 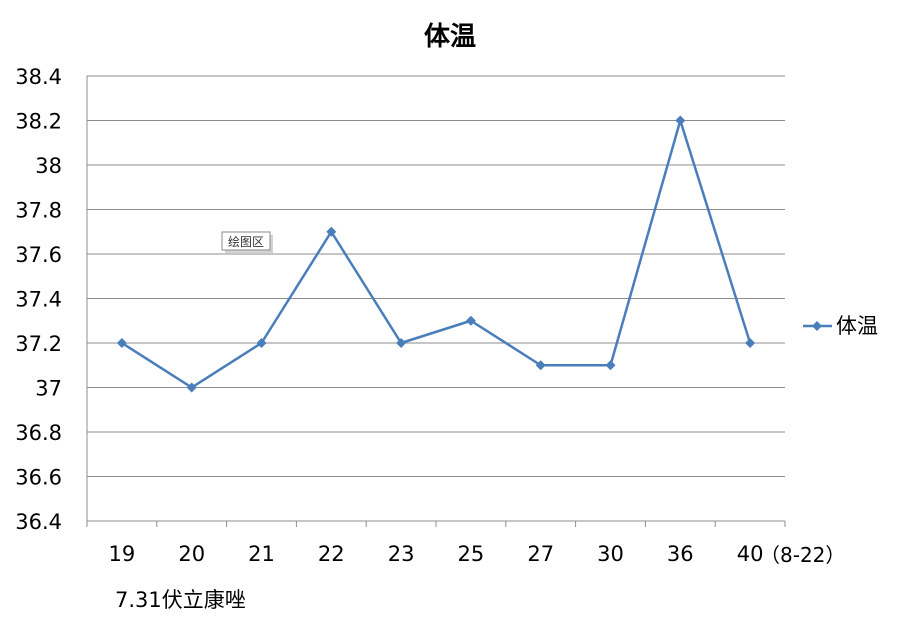 I want to click on y-tick-label: 37.4, so click(x=38, y=300).